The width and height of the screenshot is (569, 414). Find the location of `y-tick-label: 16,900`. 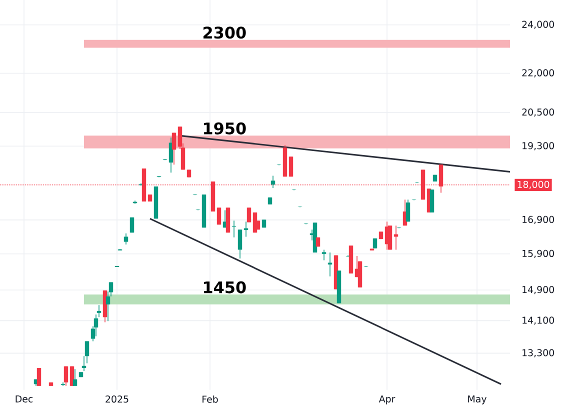

y-tick-label: 16,900 is located at coordinates (538, 220).